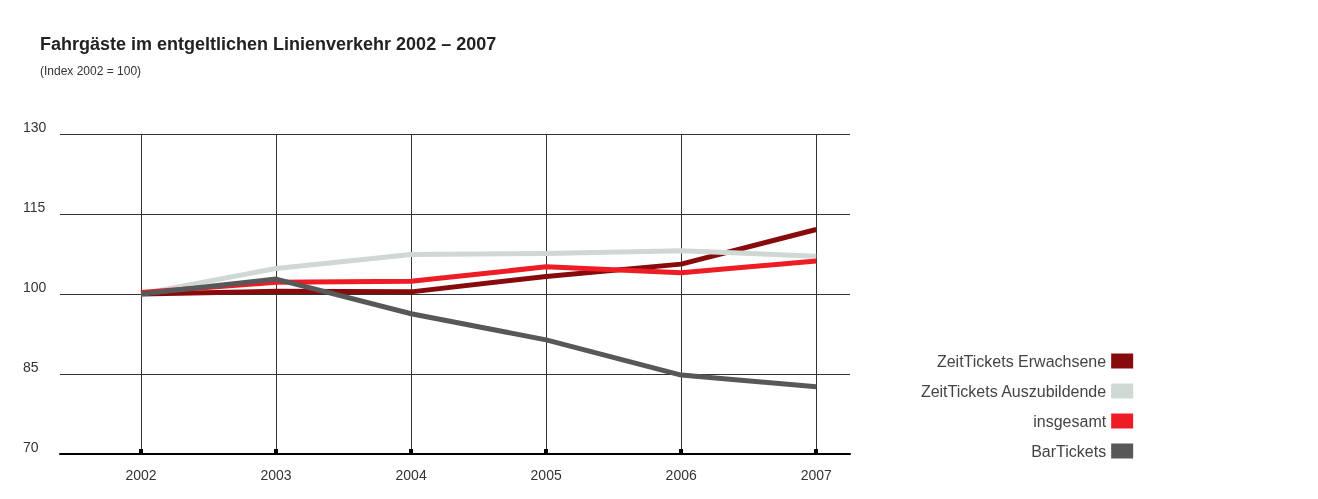  Describe the element at coordinates (1070, 421) in the screenshot. I see `legend-label: insgesamt` at that location.